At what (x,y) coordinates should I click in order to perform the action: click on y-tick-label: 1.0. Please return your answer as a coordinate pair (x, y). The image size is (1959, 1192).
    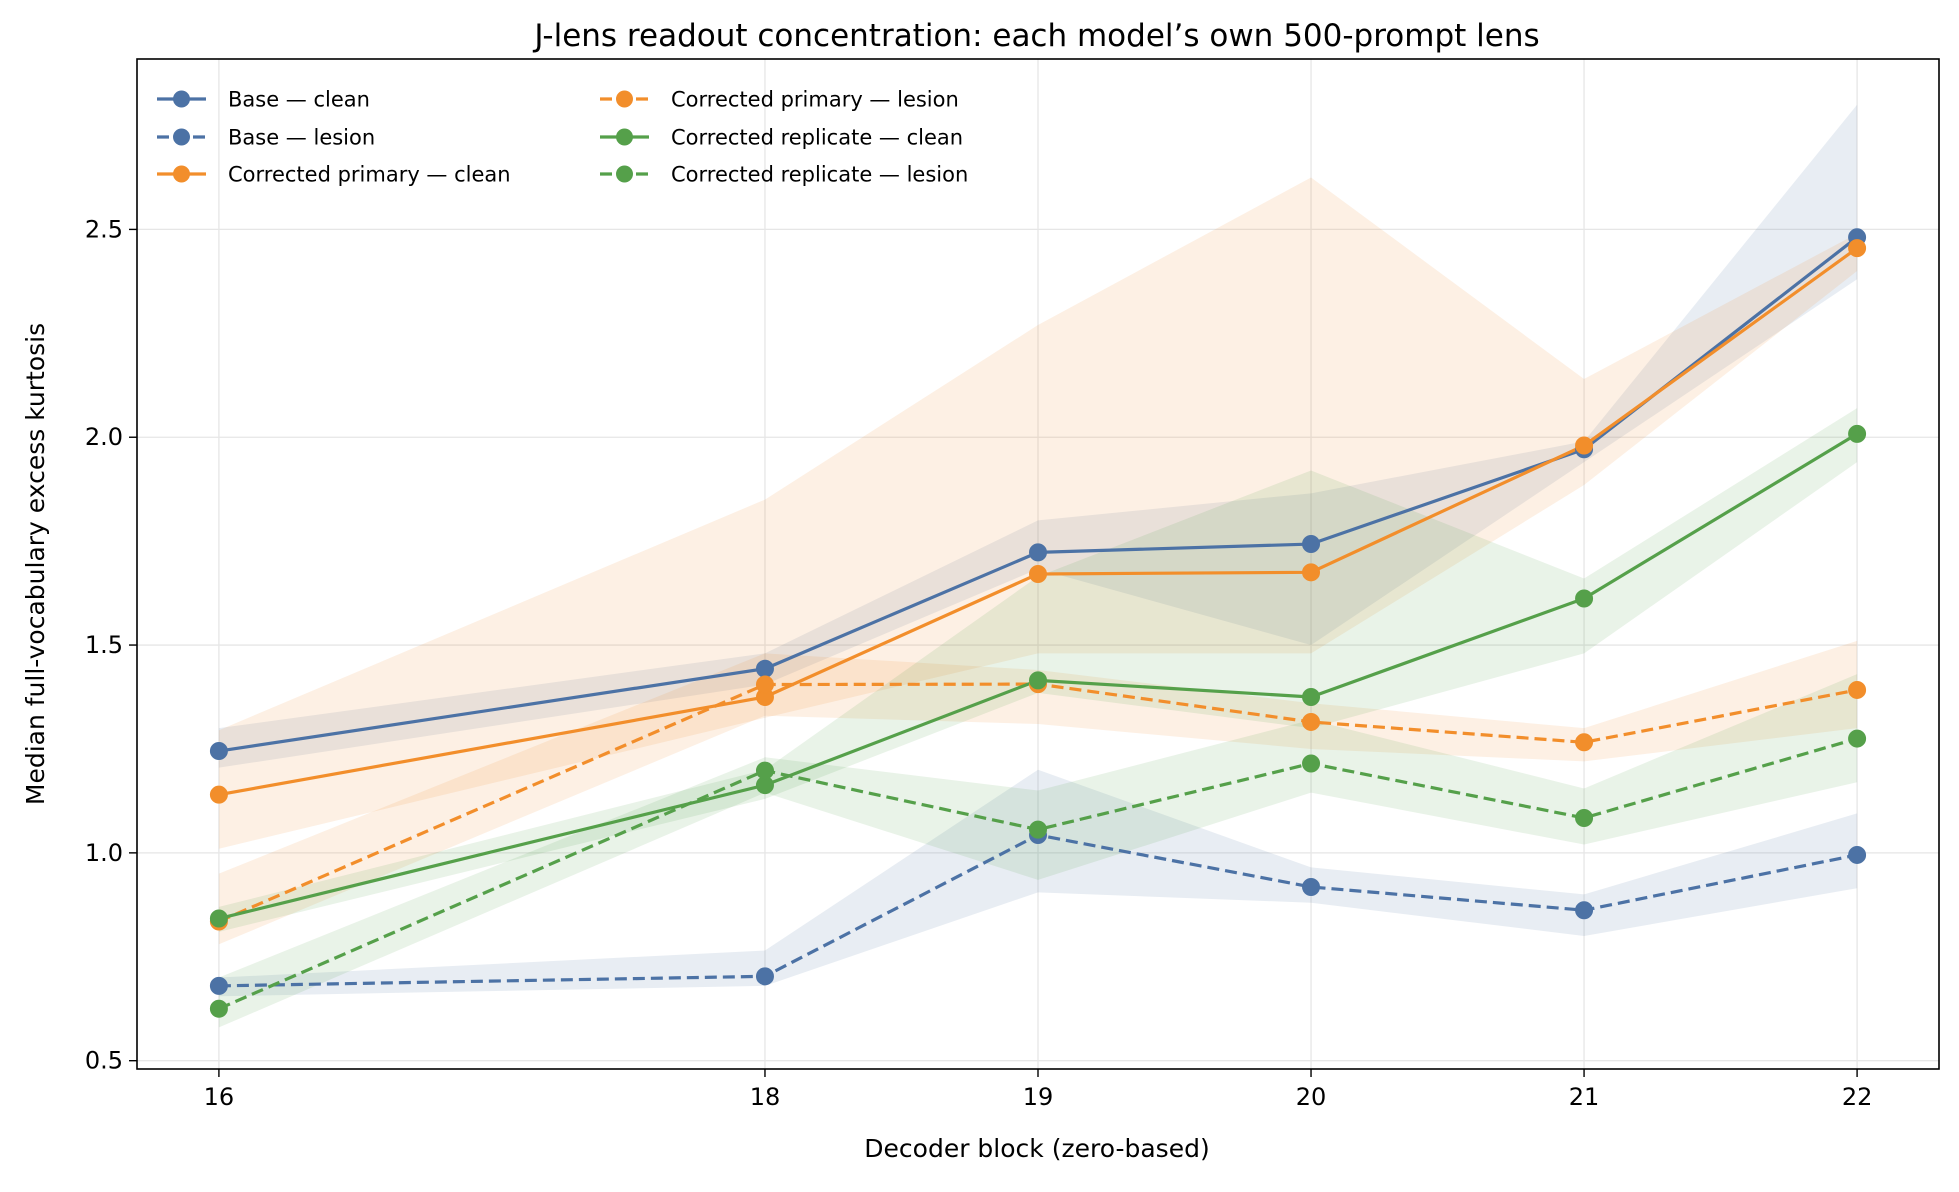
    Looking at the image, I should click on (104, 853).